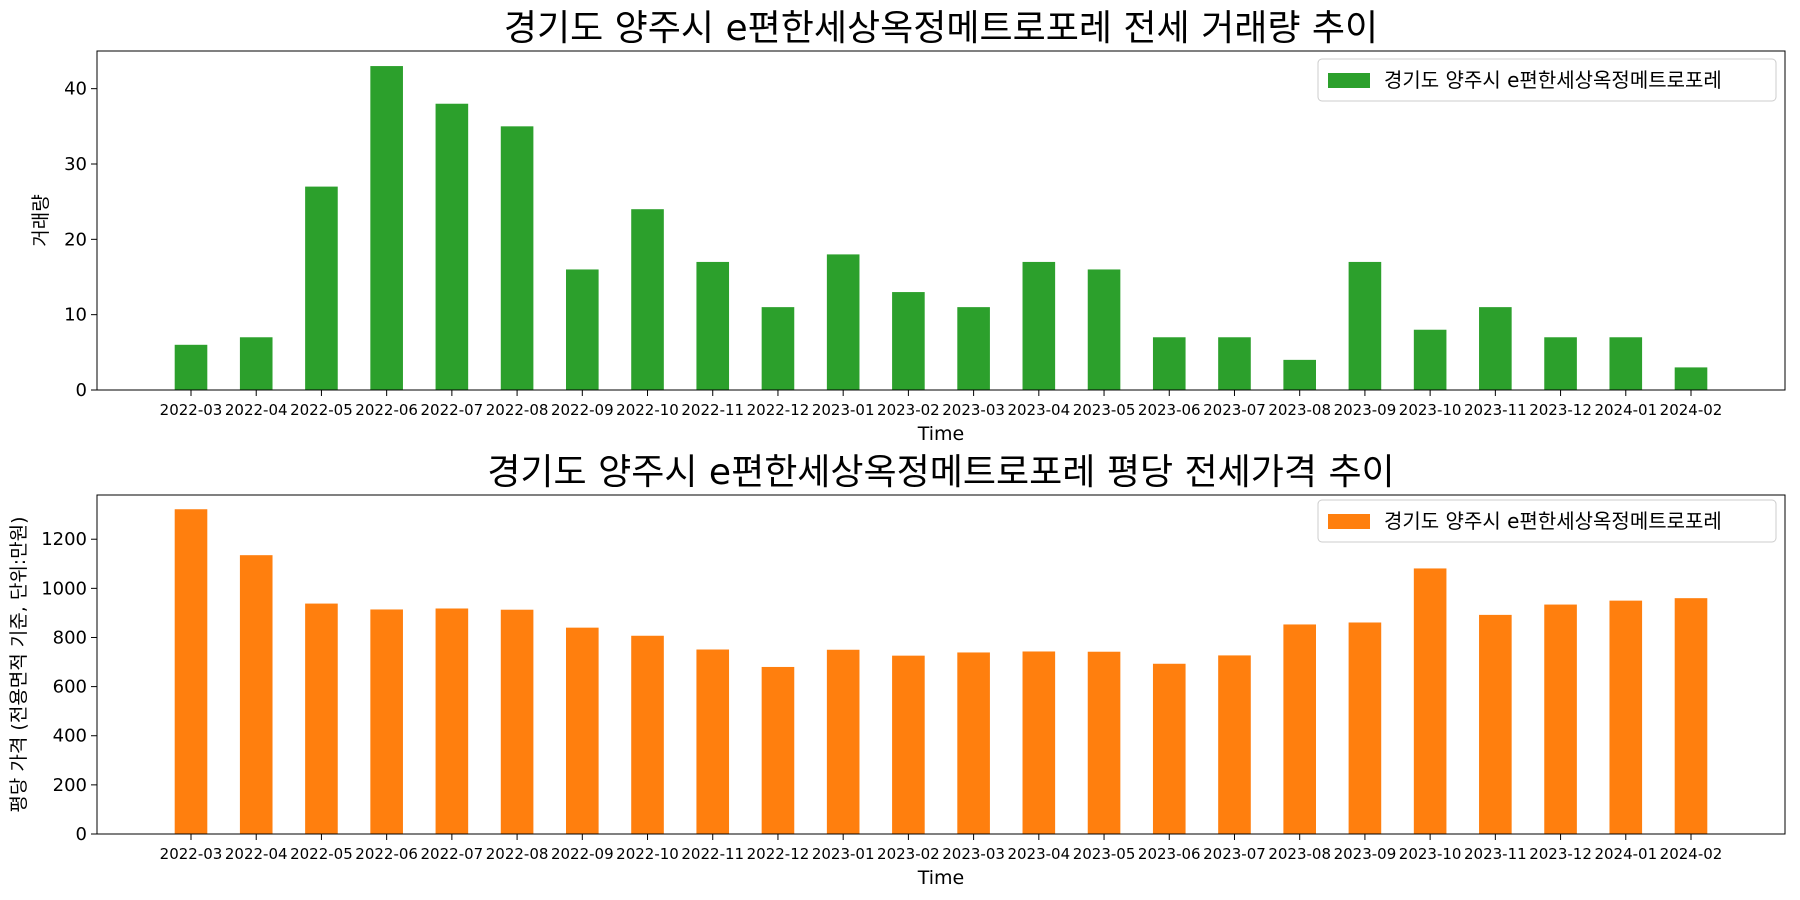 The image size is (1800, 900). I want to click on legend-box, so click(1547, 521).